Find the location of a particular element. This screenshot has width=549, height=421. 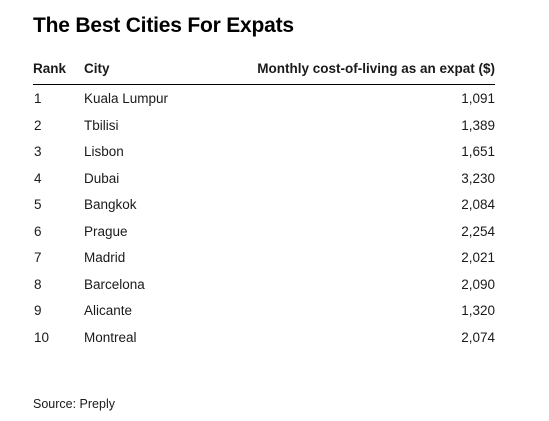

cell-city: Montreal is located at coordinates (110, 337).